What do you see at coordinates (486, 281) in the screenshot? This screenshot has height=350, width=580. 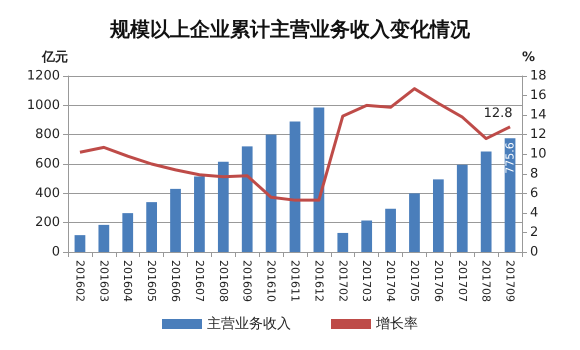 I see `x-tick-label: 201708` at bounding box center [486, 281].